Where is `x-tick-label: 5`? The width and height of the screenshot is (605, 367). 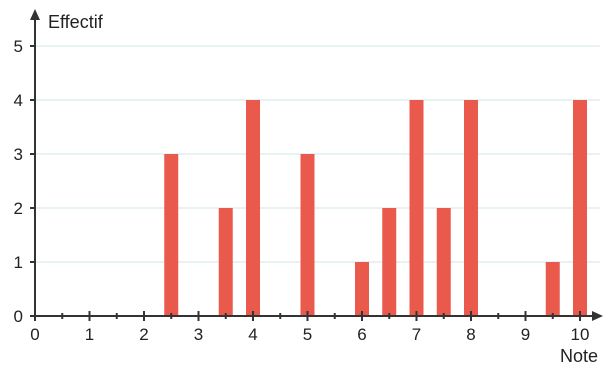
x-tick-label: 5 is located at coordinates (307, 334).